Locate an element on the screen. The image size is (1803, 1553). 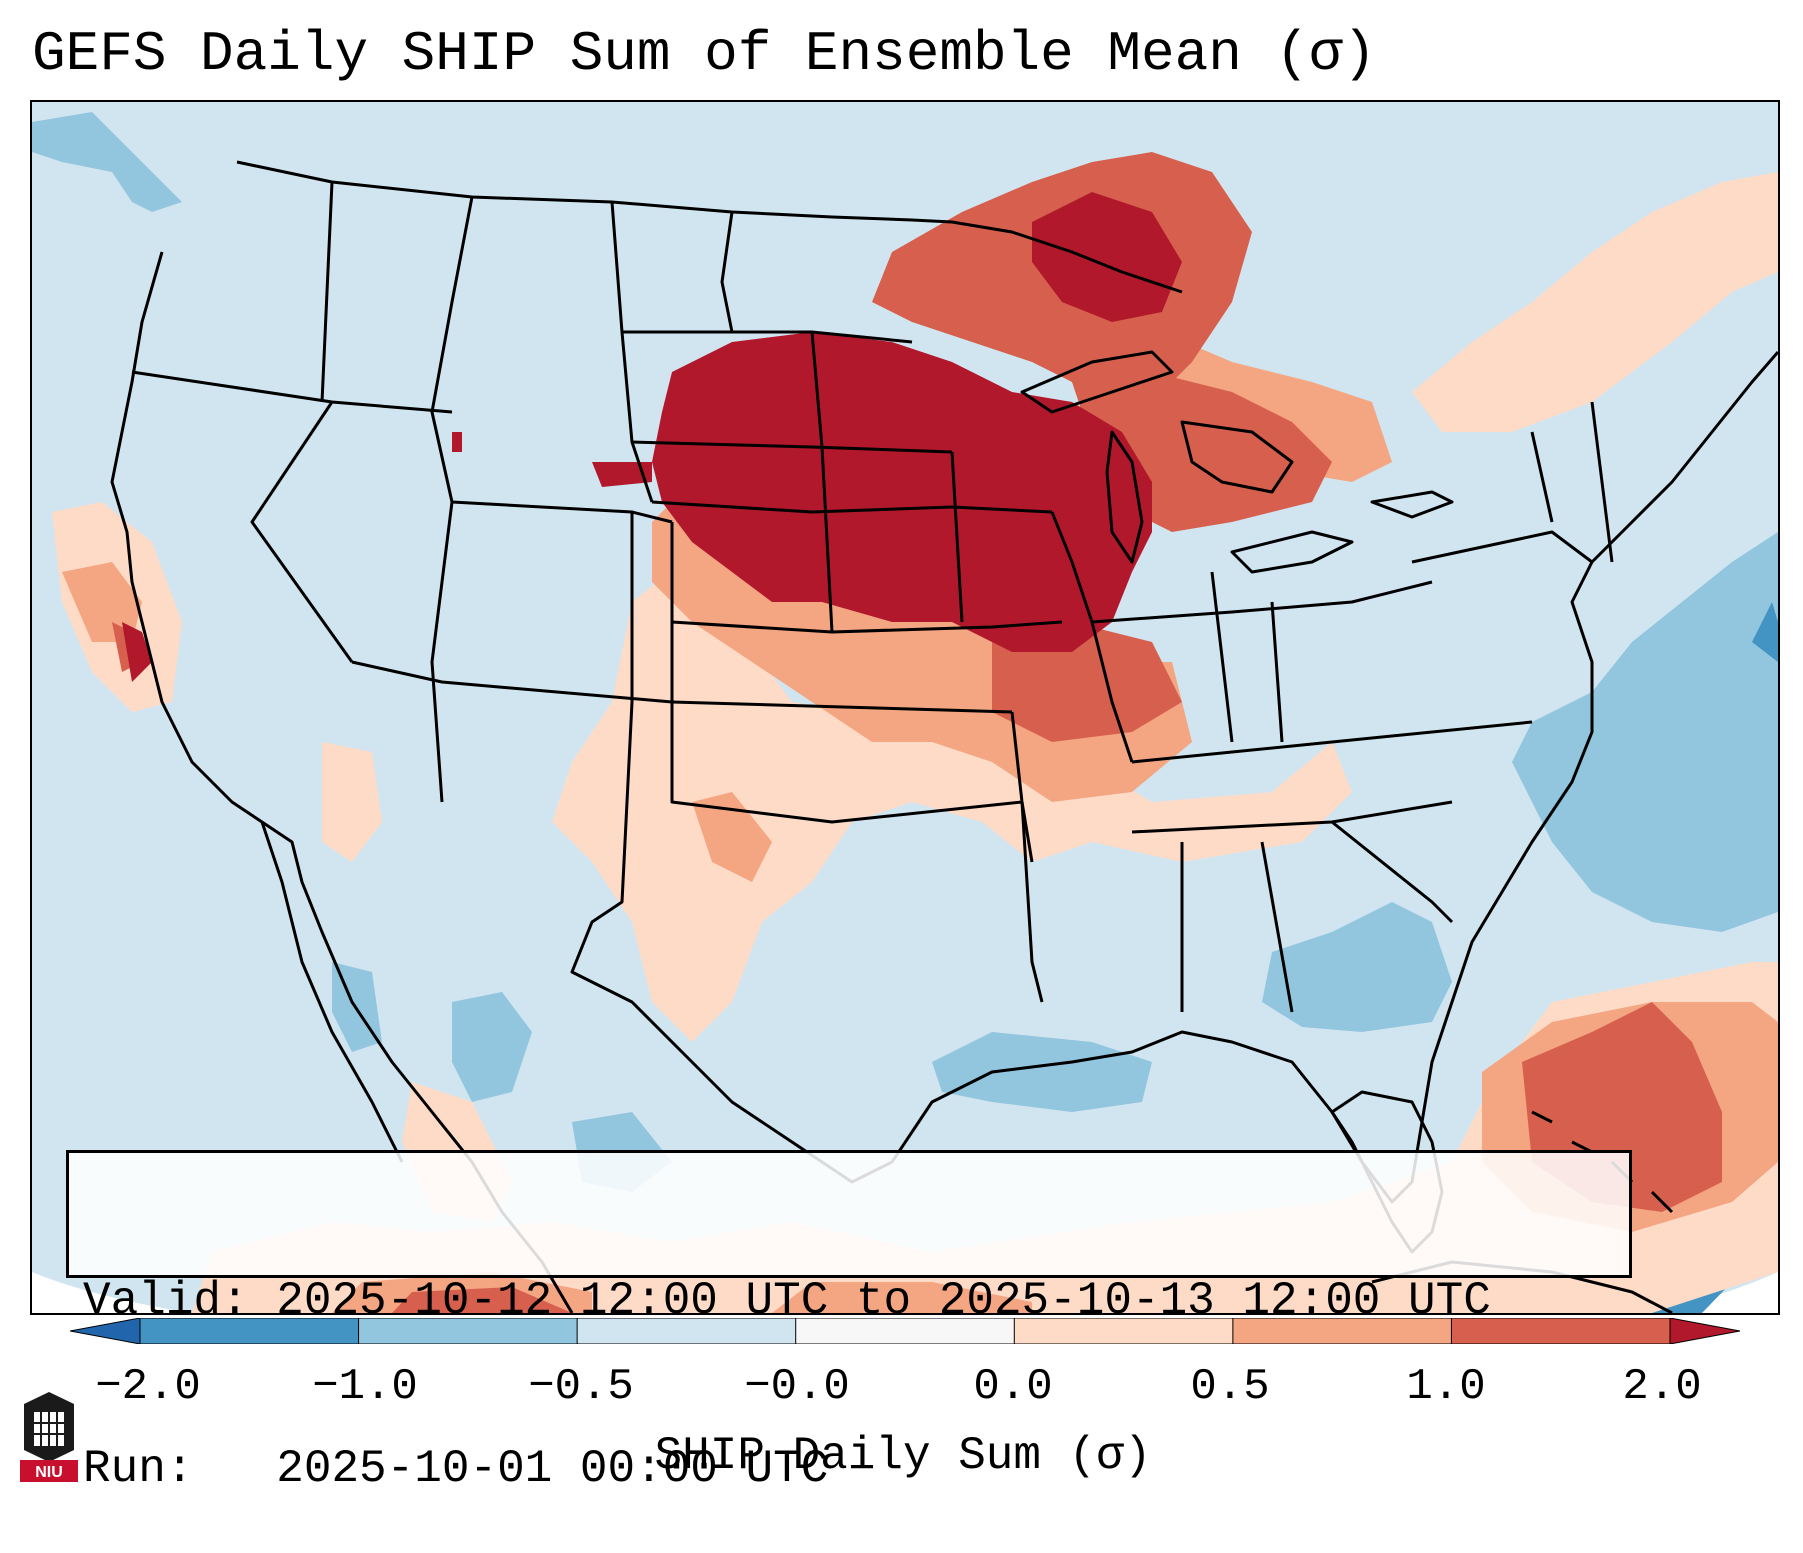
field-patch-gulf-neg is located at coordinates (1042, 1072).